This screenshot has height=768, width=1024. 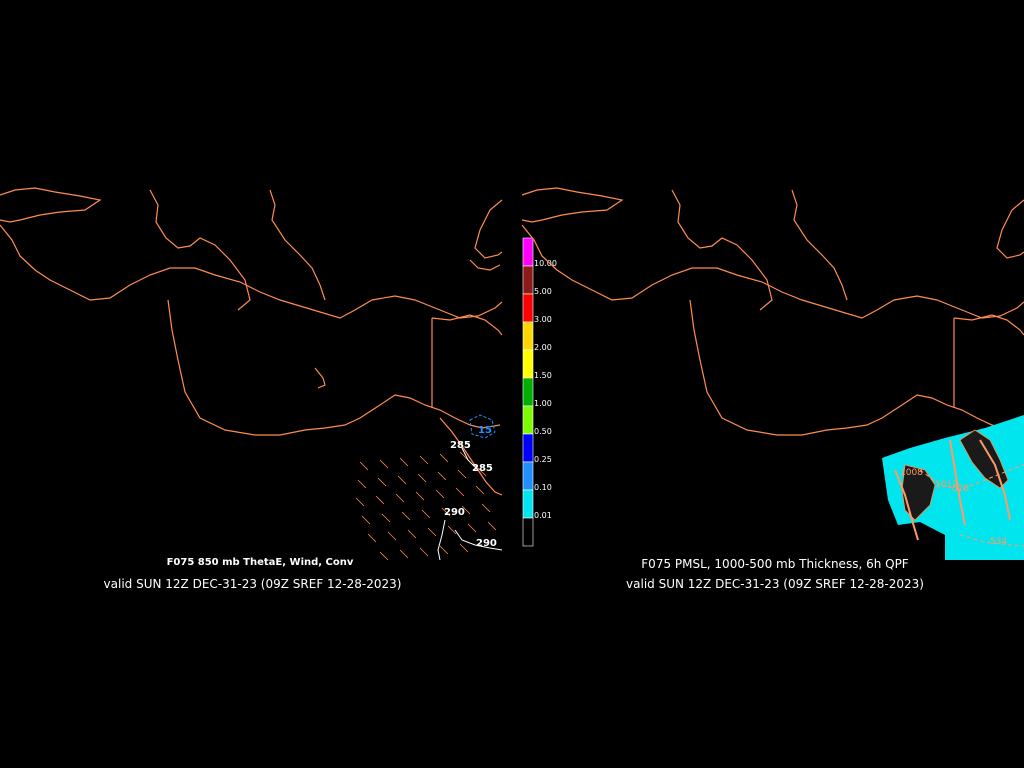 What do you see at coordinates (485, 430) in the screenshot?
I see `left-conv-label: 15` at bounding box center [485, 430].